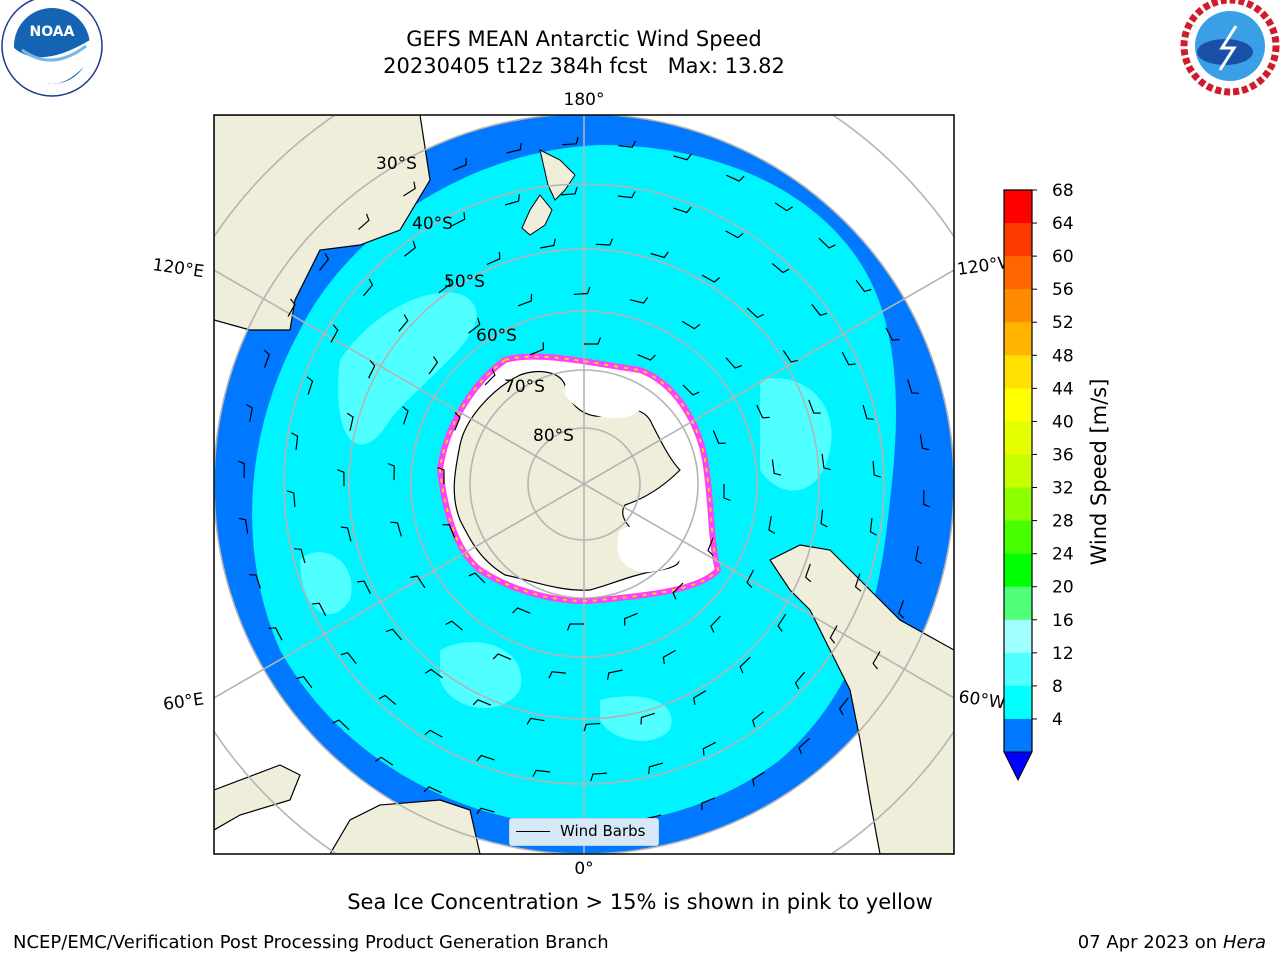 The width and height of the screenshot is (1280, 960). What do you see at coordinates (396, 164) in the screenshot?
I see `lat-label-30s: 30°S` at bounding box center [396, 164].